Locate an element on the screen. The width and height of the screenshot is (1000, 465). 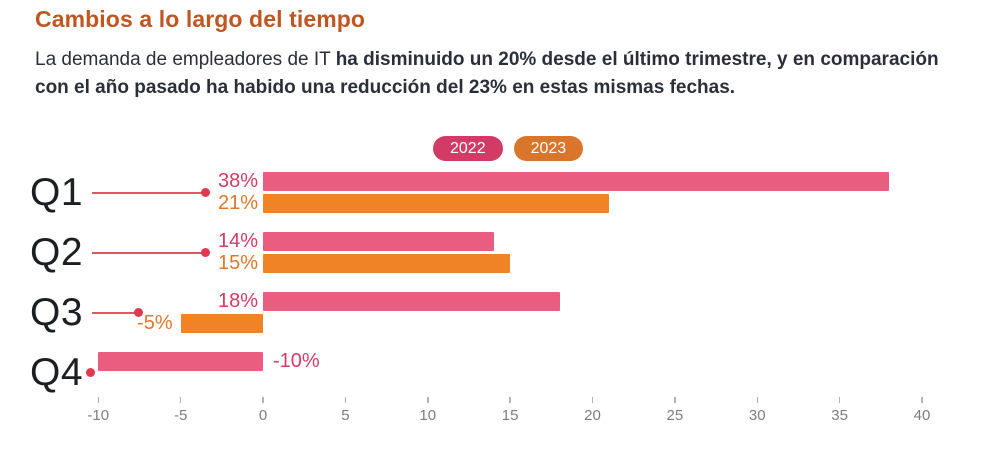
x-axis-label-0: 0 is located at coordinates (263, 415).